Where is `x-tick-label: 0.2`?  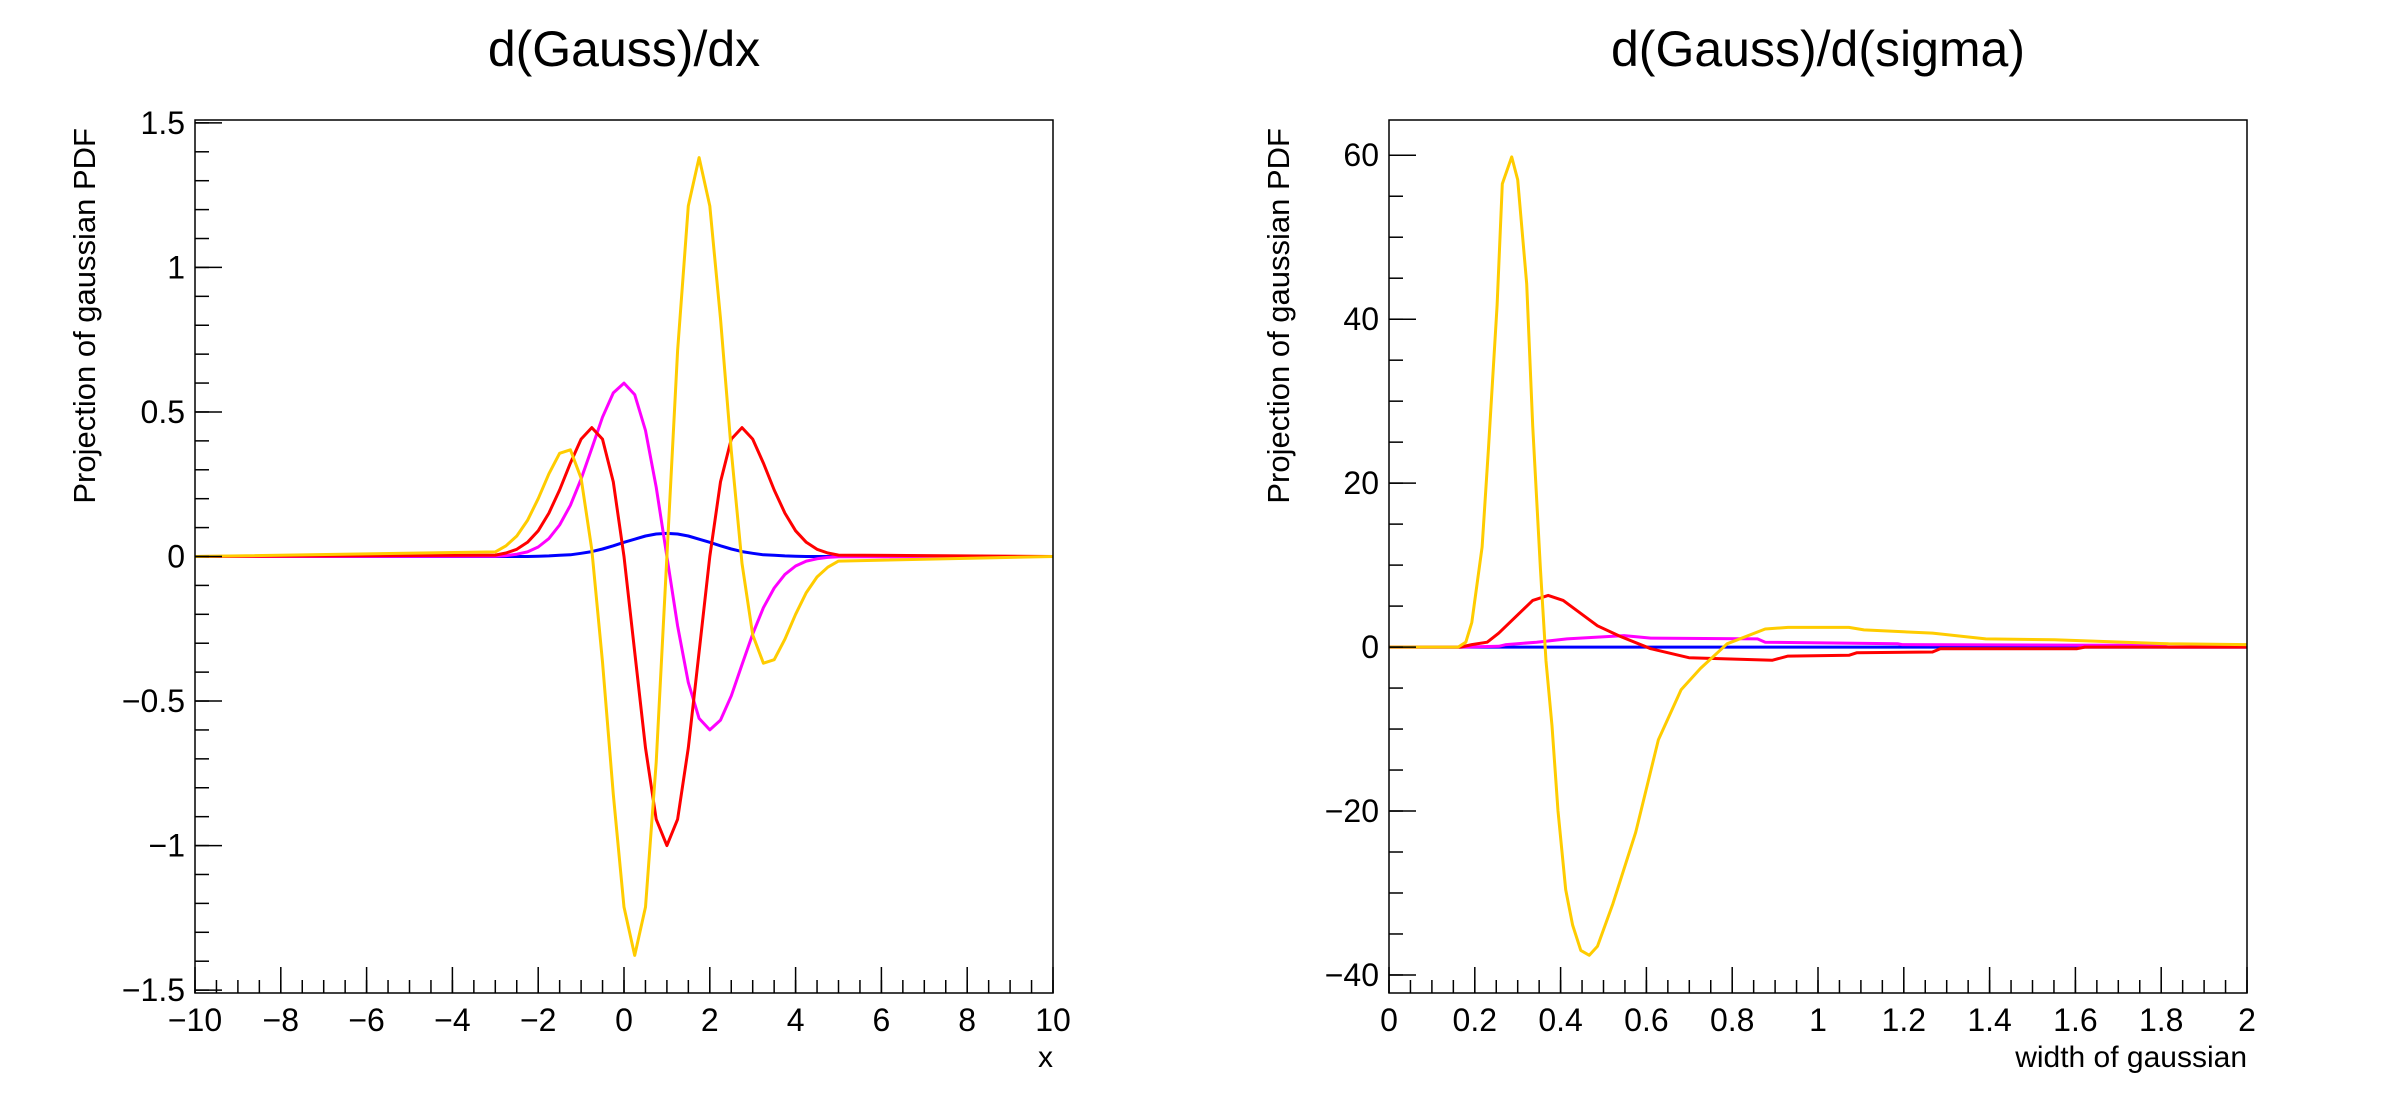
x-tick-label: 0.2 is located at coordinates (1475, 1020).